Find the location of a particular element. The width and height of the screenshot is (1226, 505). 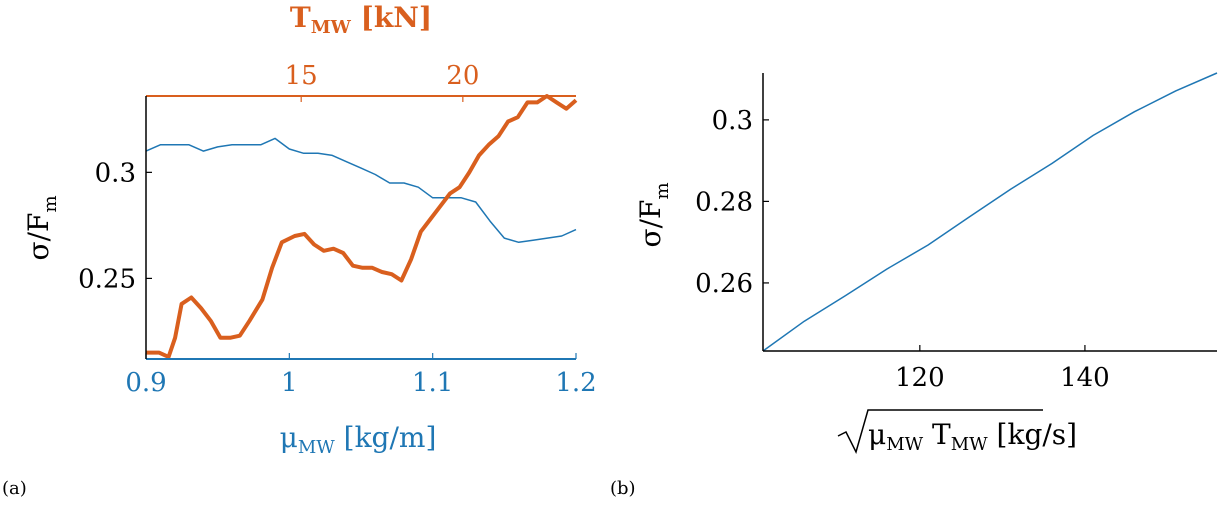

panel-a-bottom-tick-label: 1.1 is located at coordinates (432, 383).